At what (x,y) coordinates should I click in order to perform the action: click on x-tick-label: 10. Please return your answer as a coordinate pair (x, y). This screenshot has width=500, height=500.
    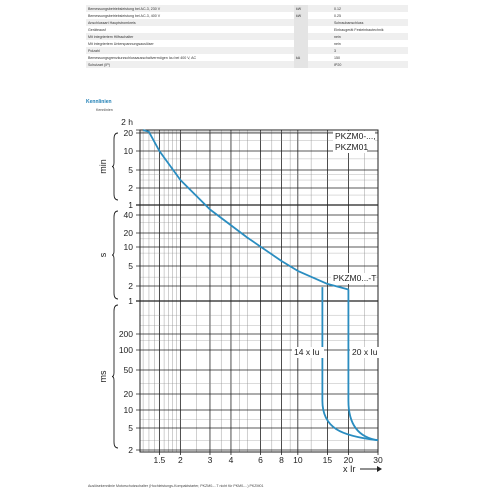
    Looking at the image, I should click on (298, 460).